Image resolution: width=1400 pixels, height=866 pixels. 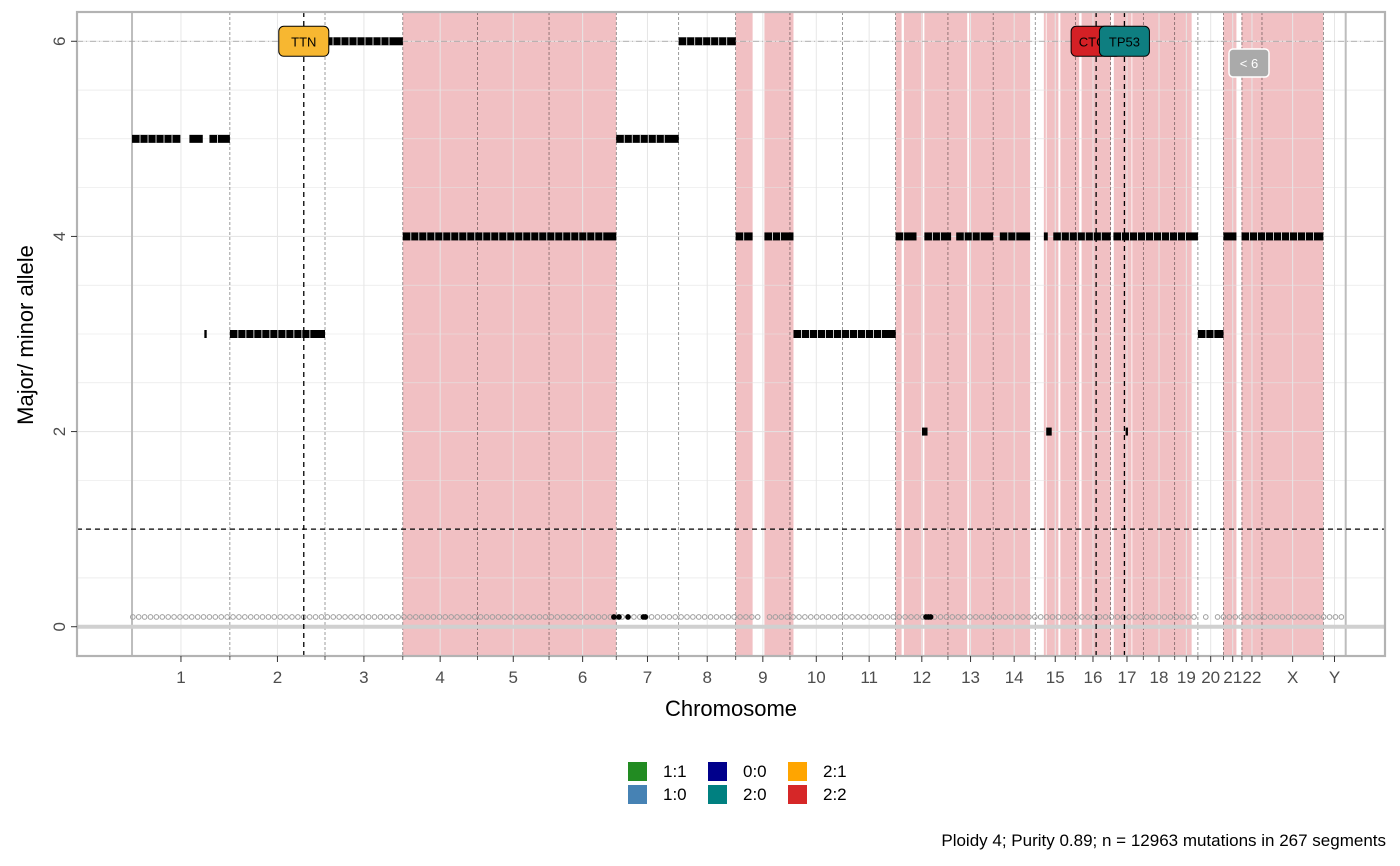 I want to click on x-tick-label: 4, so click(x=439, y=677).